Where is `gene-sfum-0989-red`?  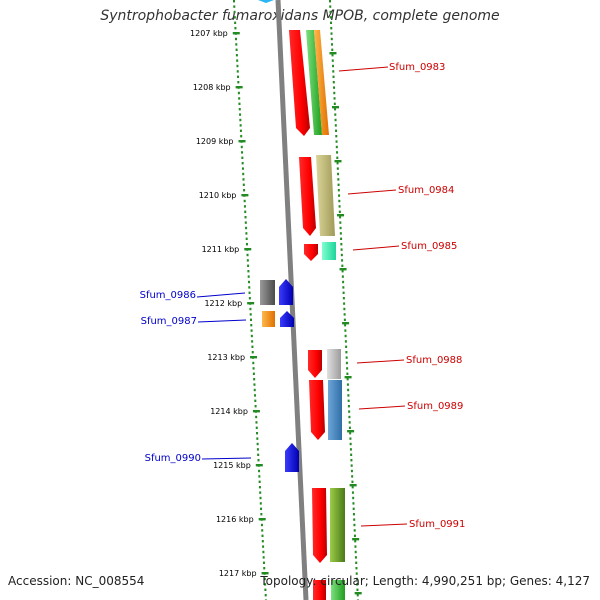 gene-sfum-0989-red is located at coordinates (317, 410).